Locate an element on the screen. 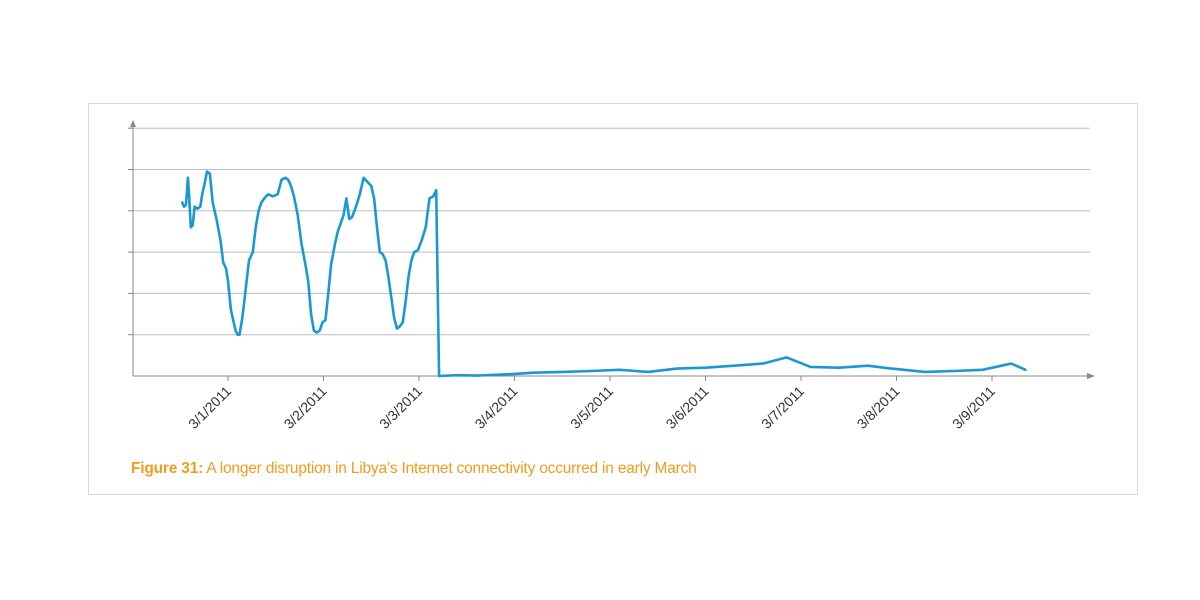  x-tick-label: 3/1/2011 is located at coordinates (209, 407).